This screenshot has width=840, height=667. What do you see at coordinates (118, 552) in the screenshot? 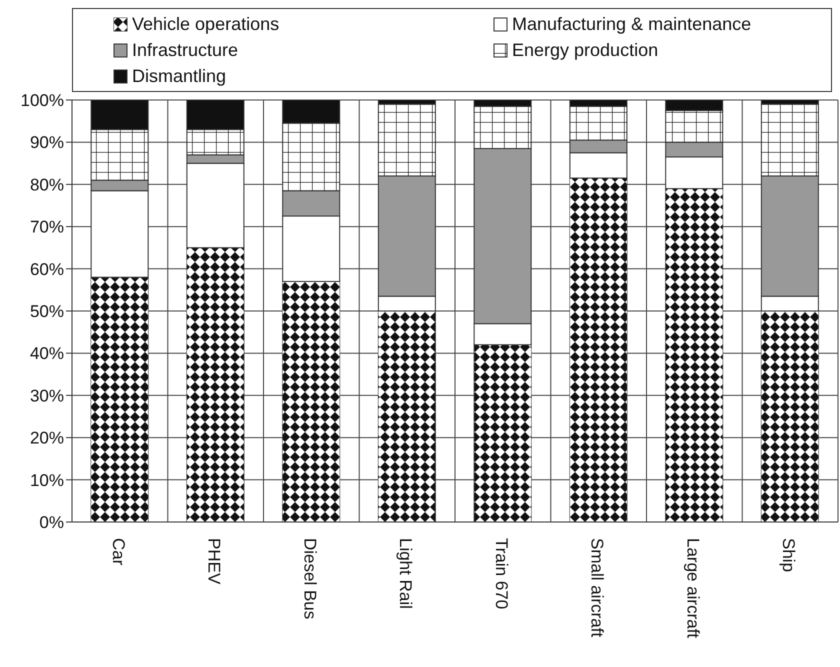
I see `x-tick-label: Car` at bounding box center [118, 552].